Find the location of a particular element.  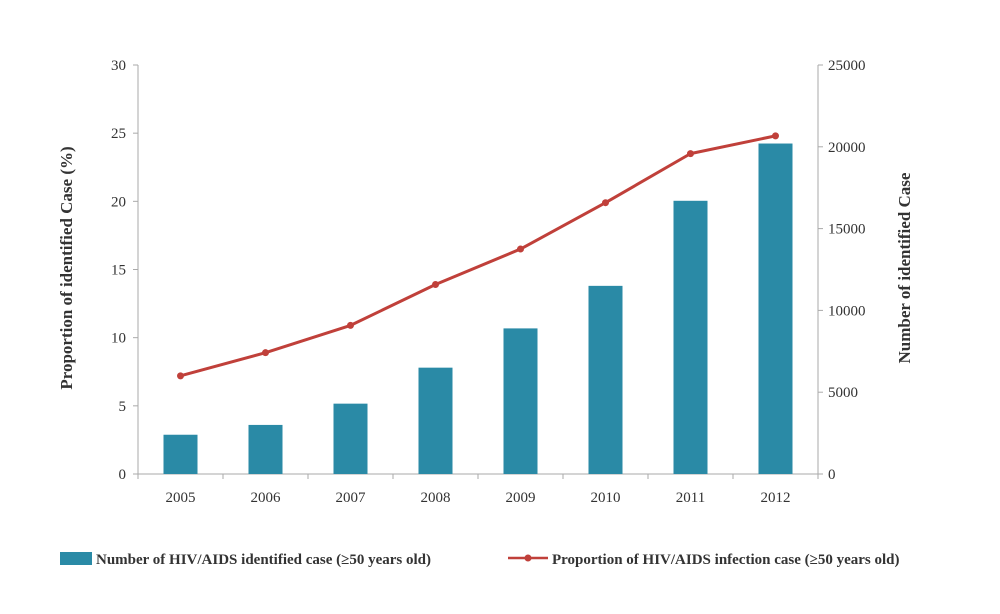

y-left-tick-label: 25 is located at coordinates (118, 134).